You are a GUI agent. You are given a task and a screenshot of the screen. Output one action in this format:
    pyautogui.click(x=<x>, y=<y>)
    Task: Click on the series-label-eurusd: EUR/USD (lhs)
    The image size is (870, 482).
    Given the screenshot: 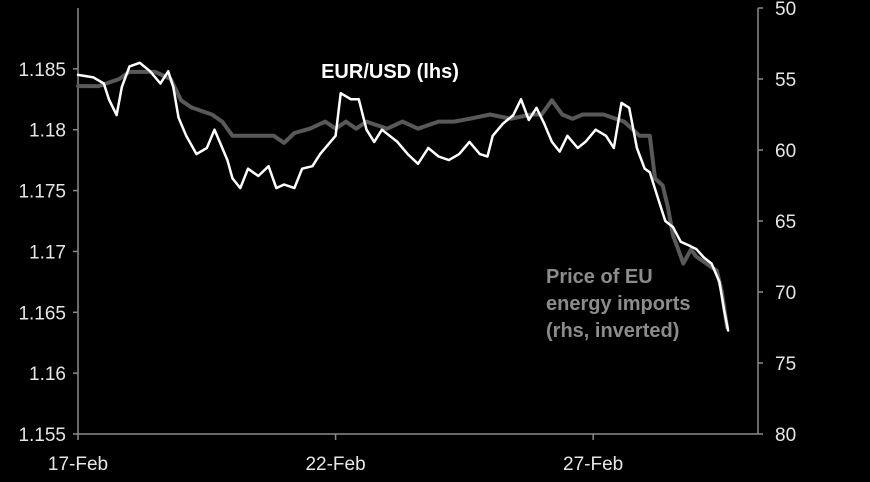 What is the action you would take?
    pyautogui.click(x=390, y=72)
    